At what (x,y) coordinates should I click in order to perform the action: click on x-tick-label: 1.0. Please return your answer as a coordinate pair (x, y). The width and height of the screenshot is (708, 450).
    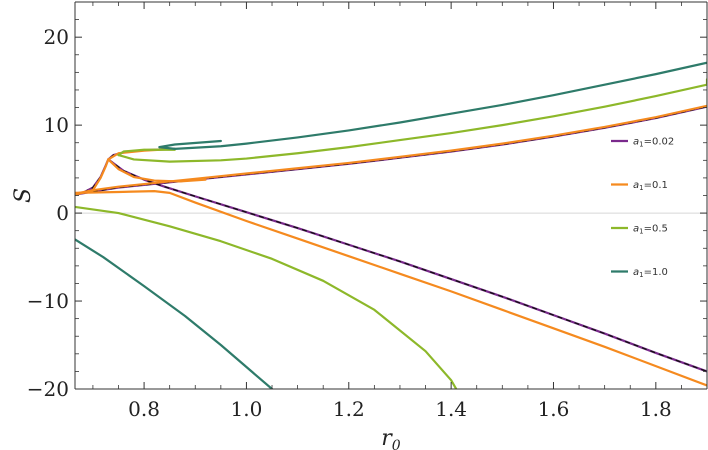
    Looking at the image, I should click on (247, 409).